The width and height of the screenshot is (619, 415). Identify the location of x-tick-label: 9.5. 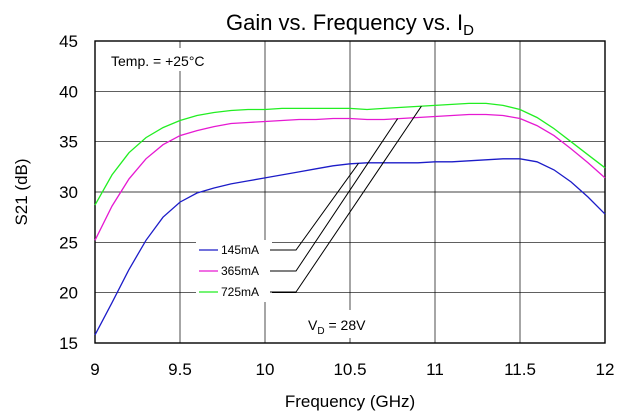
(180, 369).